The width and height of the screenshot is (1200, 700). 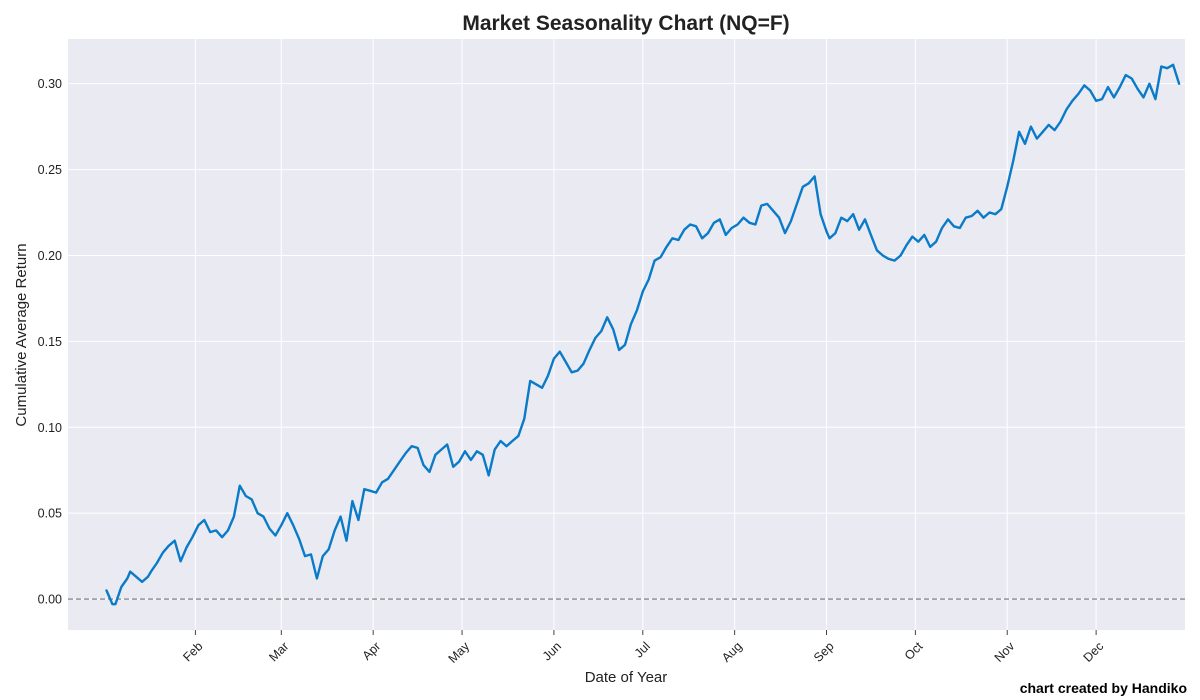 I want to click on y-tick-label: 0.15, so click(x=50, y=342).